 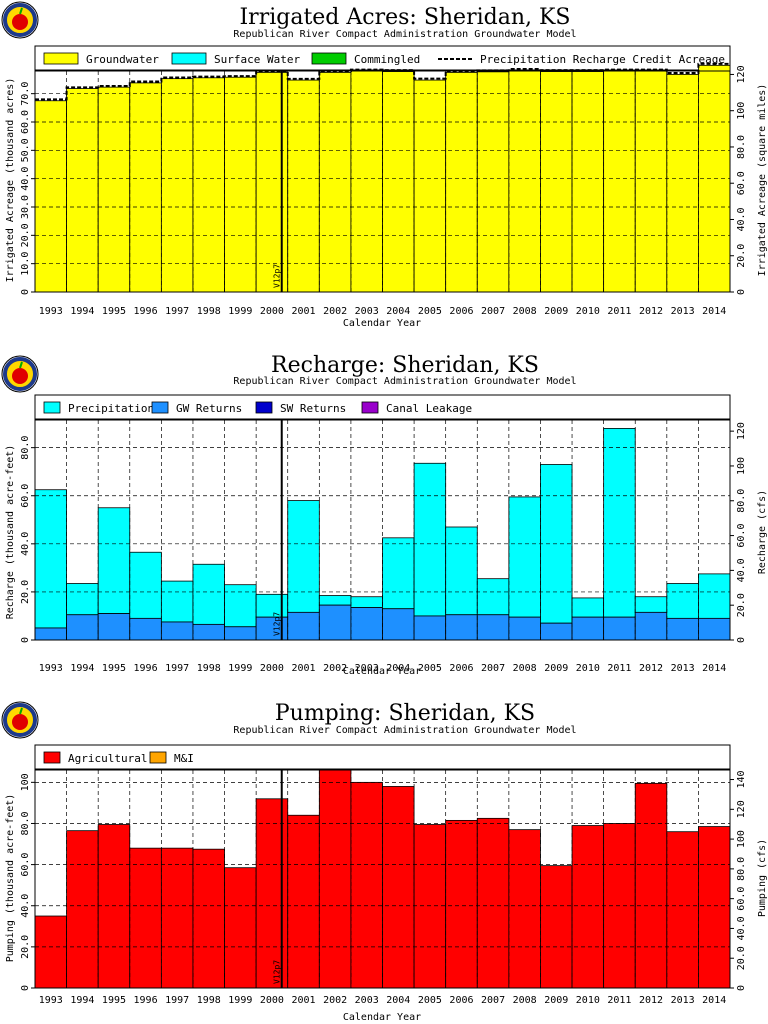 What do you see at coordinates (762, 532) in the screenshot?
I see `y-axis-label-right: Recharge (cfs)` at bounding box center [762, 532].